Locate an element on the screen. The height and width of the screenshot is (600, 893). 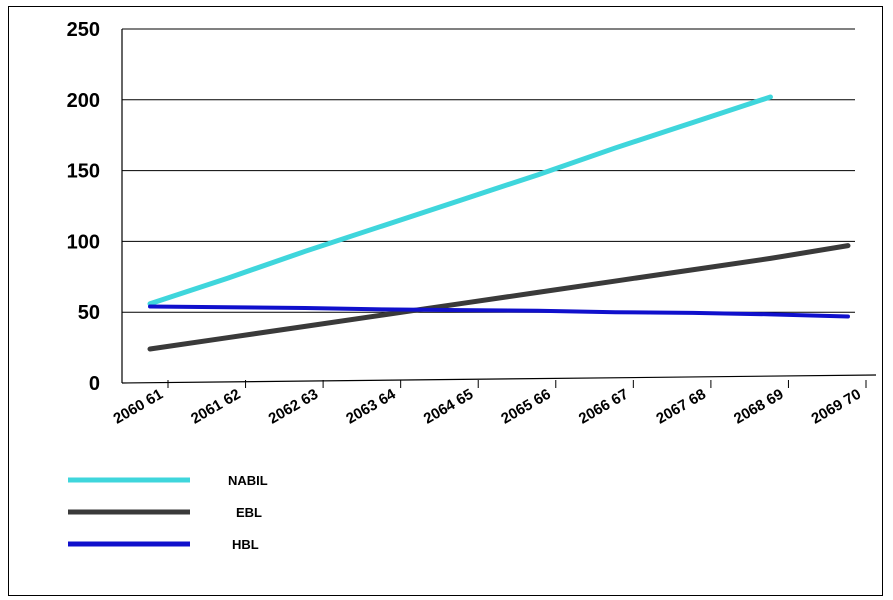
x-tick-2067-68: 2067 68 is located at coordinates (680, 407).